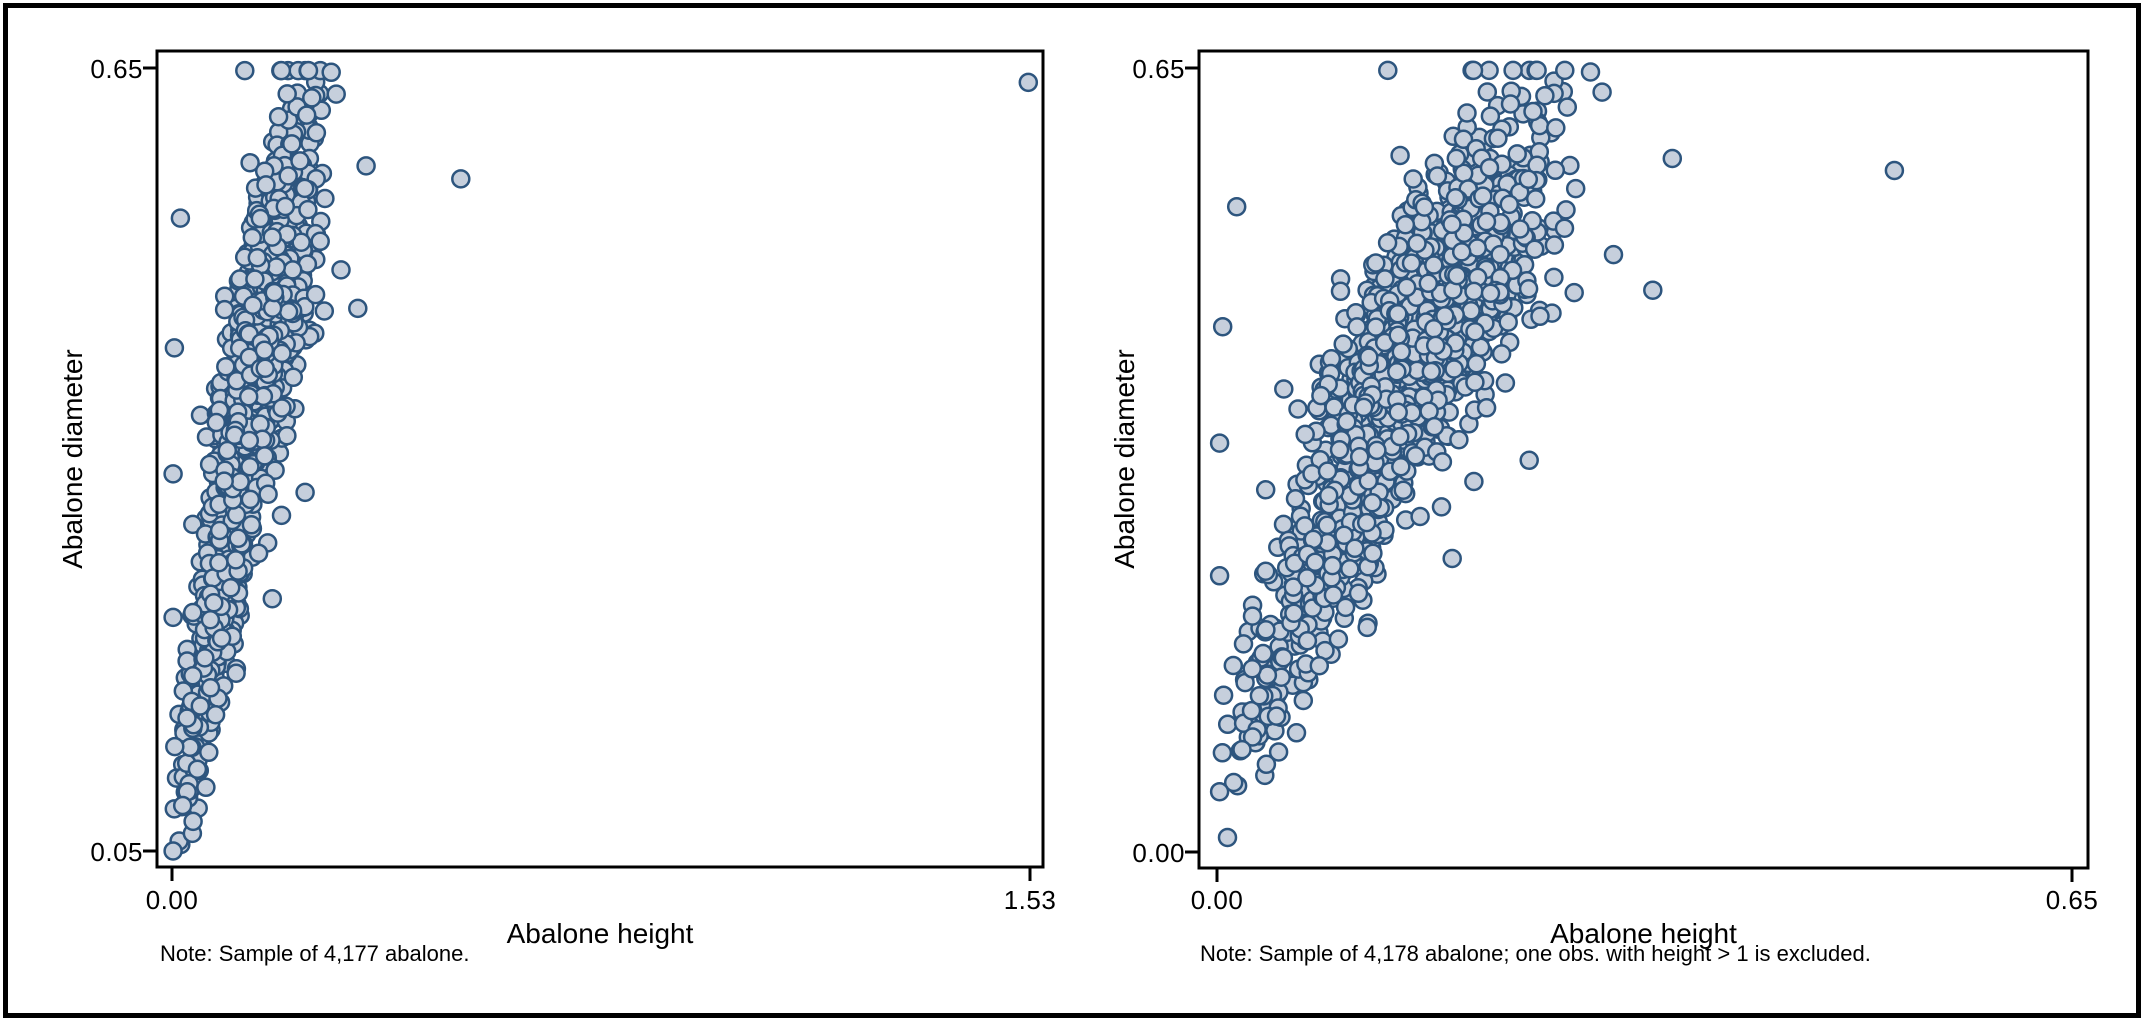 The height and width of the screenshot is (1021, 2144). What do you see at coordinates (600, 933) in the screenshot?
I see `x-axis-title: Abalone height` at bounding box center [600, 933].